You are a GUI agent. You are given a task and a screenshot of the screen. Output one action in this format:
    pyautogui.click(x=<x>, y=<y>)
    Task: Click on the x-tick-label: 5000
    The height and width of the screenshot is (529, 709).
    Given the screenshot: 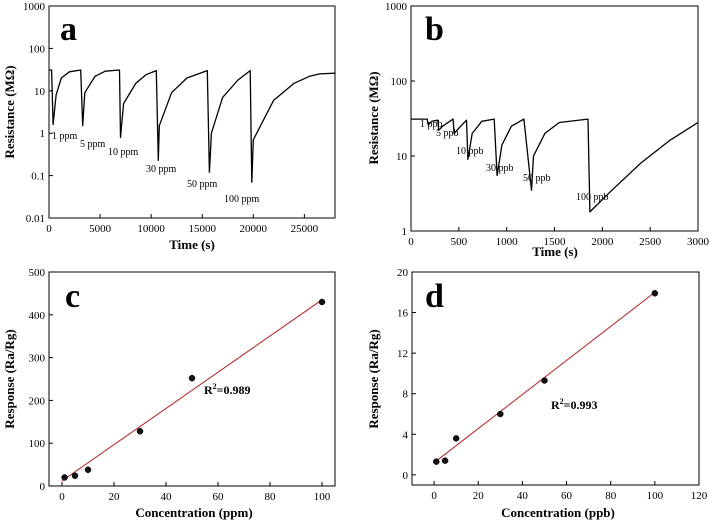 What is the action you would take?
    pyautogui.click(x=100, y=229)
    